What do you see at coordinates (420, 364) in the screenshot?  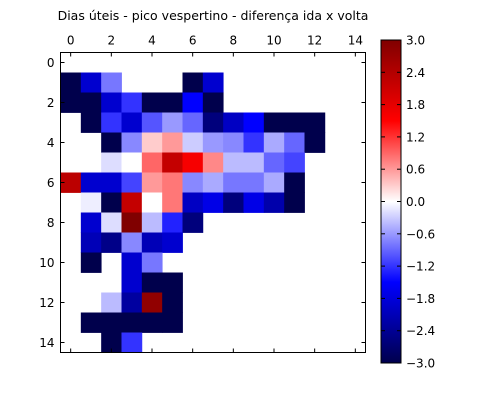 I see `colorbar-tick-label: −3.0` at bounding box center [420, 364].